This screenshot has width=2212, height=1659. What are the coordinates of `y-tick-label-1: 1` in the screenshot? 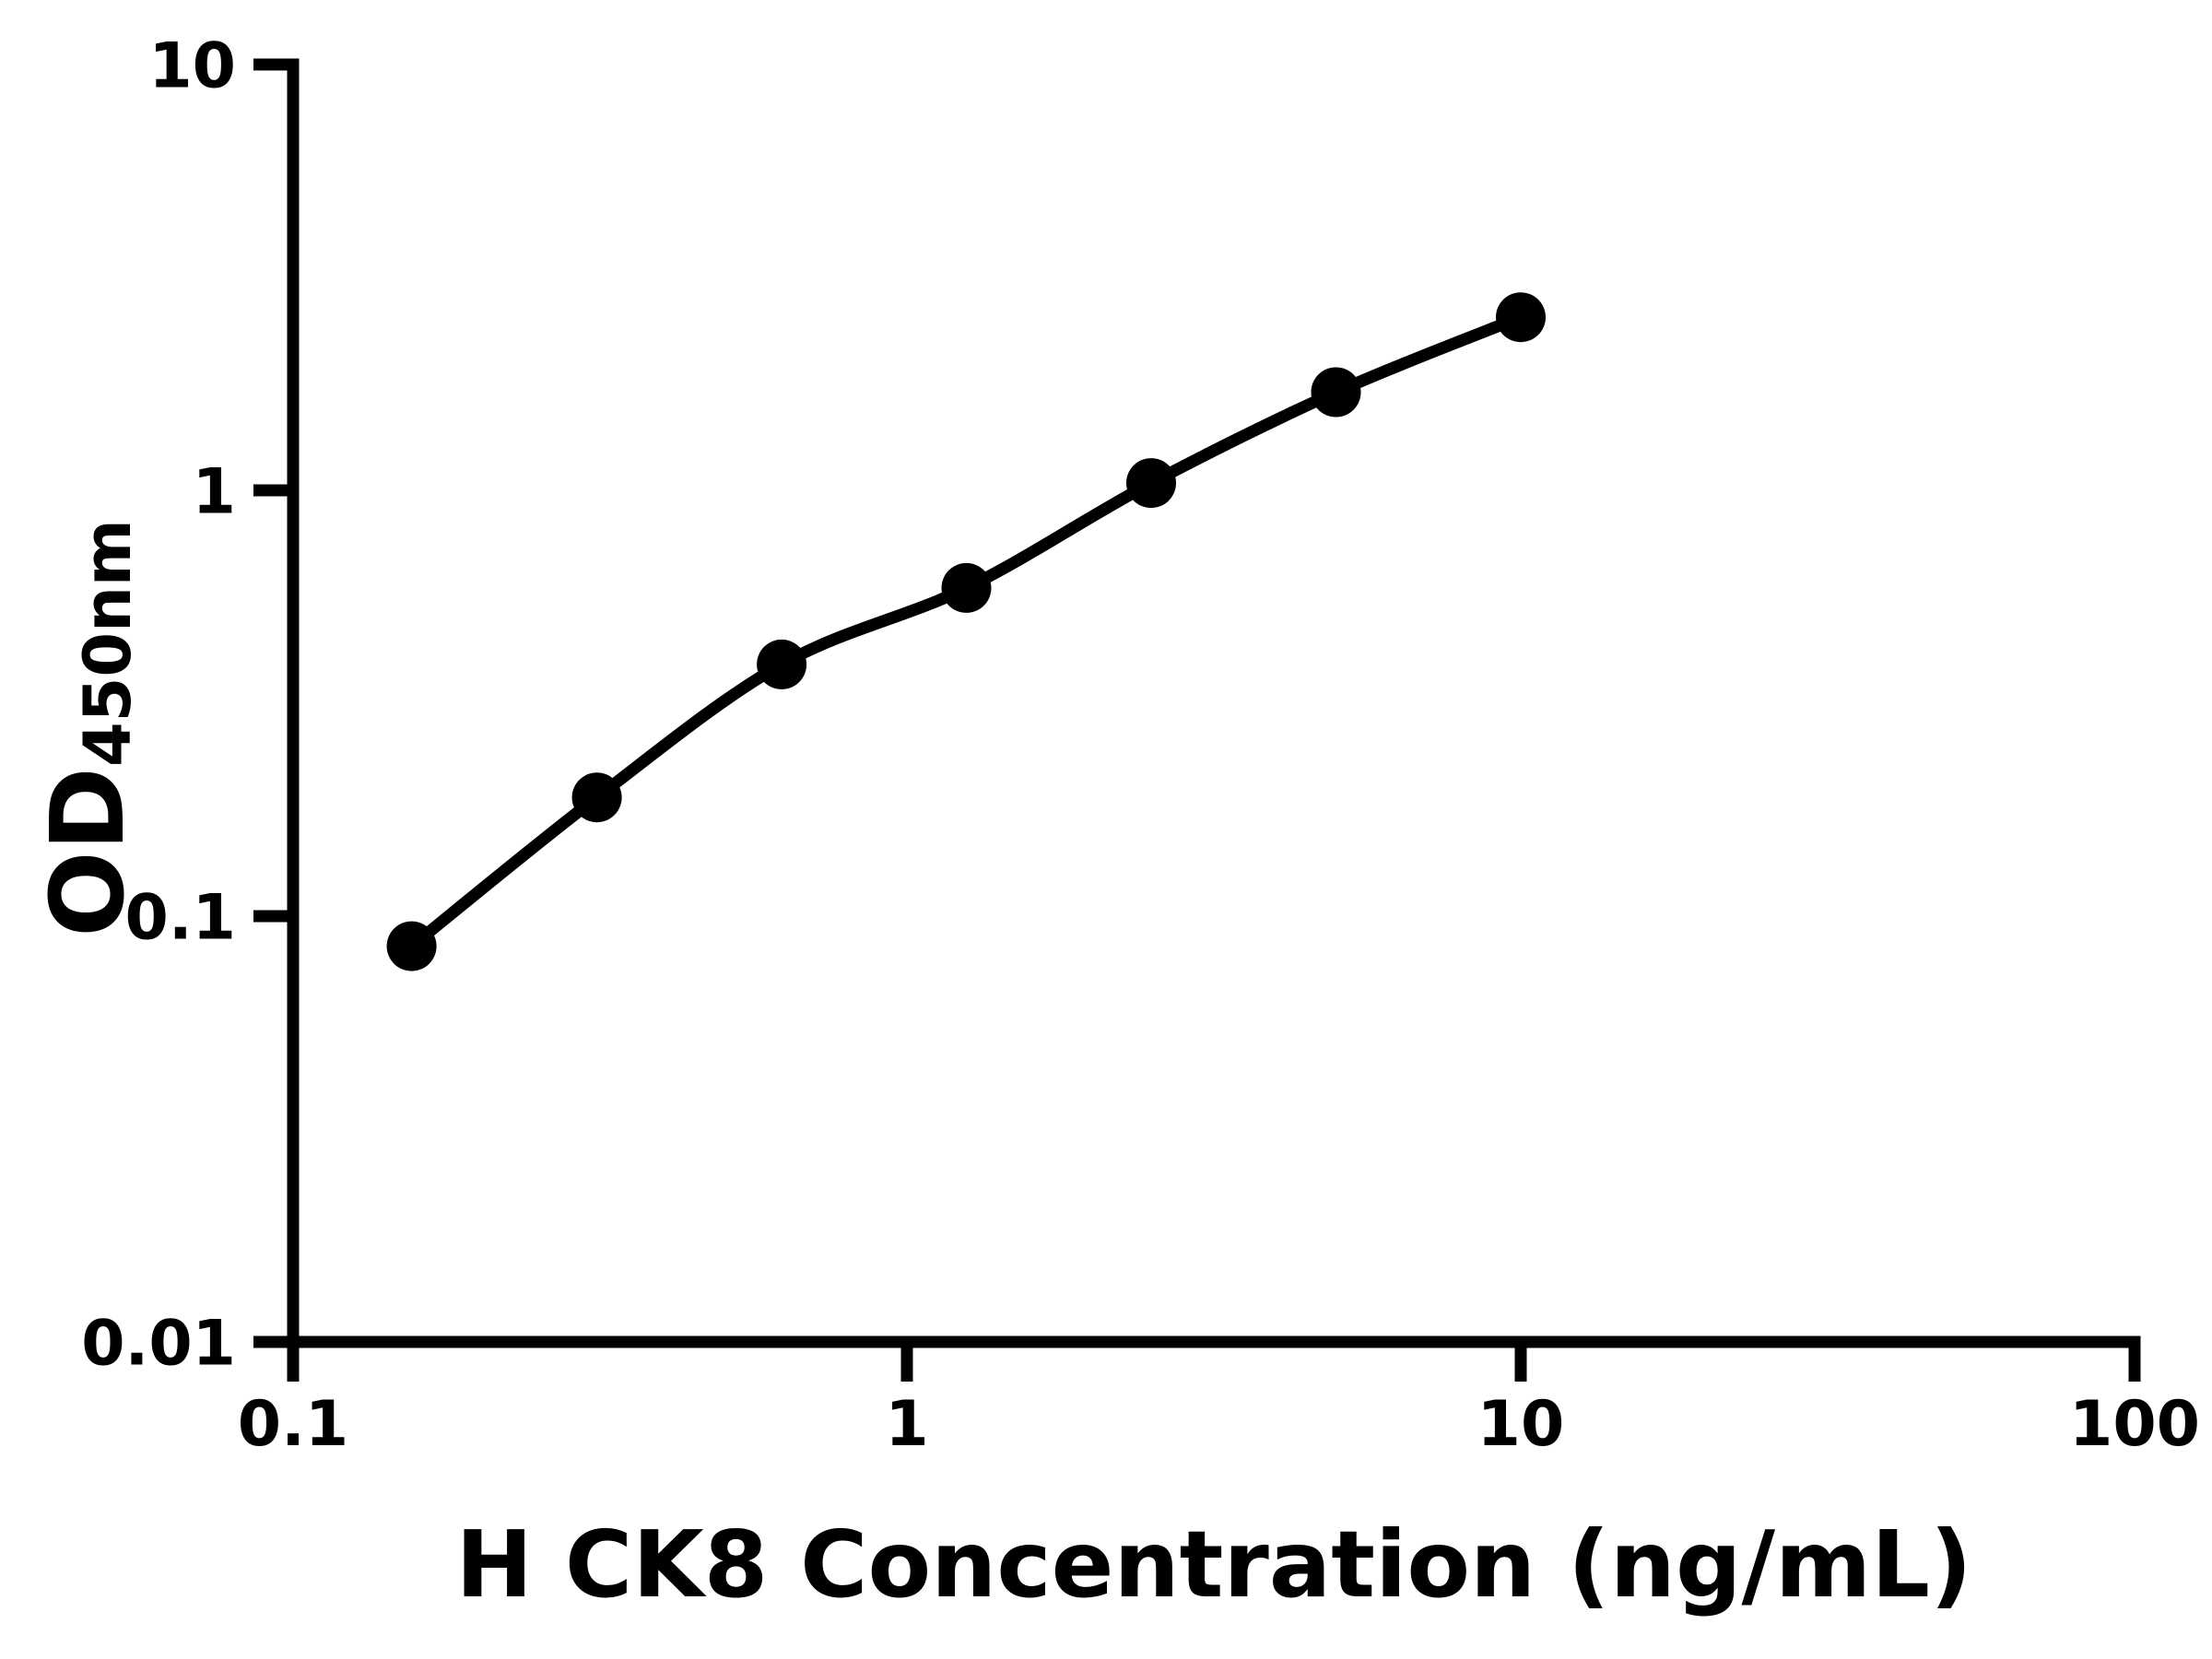 It's located at (214, 491).